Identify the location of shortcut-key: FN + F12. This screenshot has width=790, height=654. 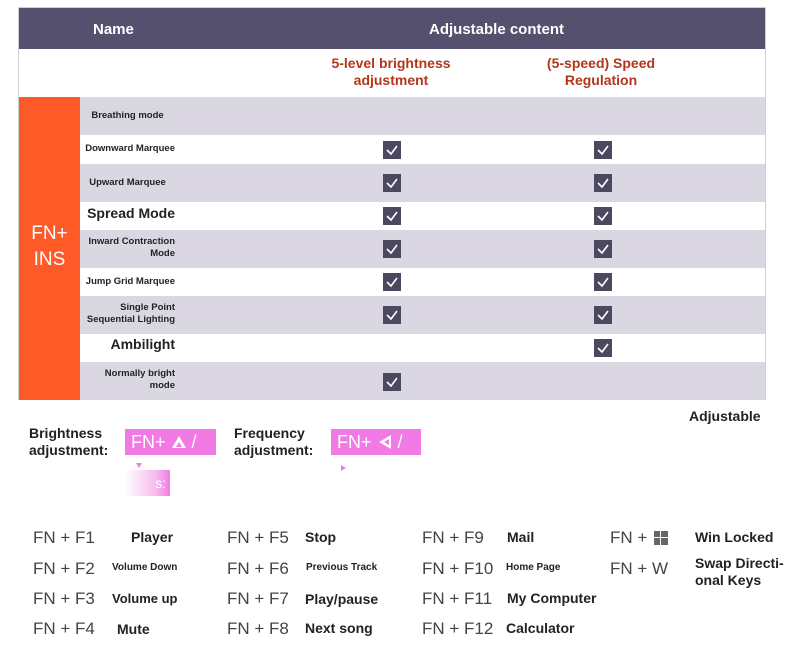
(458, 628).